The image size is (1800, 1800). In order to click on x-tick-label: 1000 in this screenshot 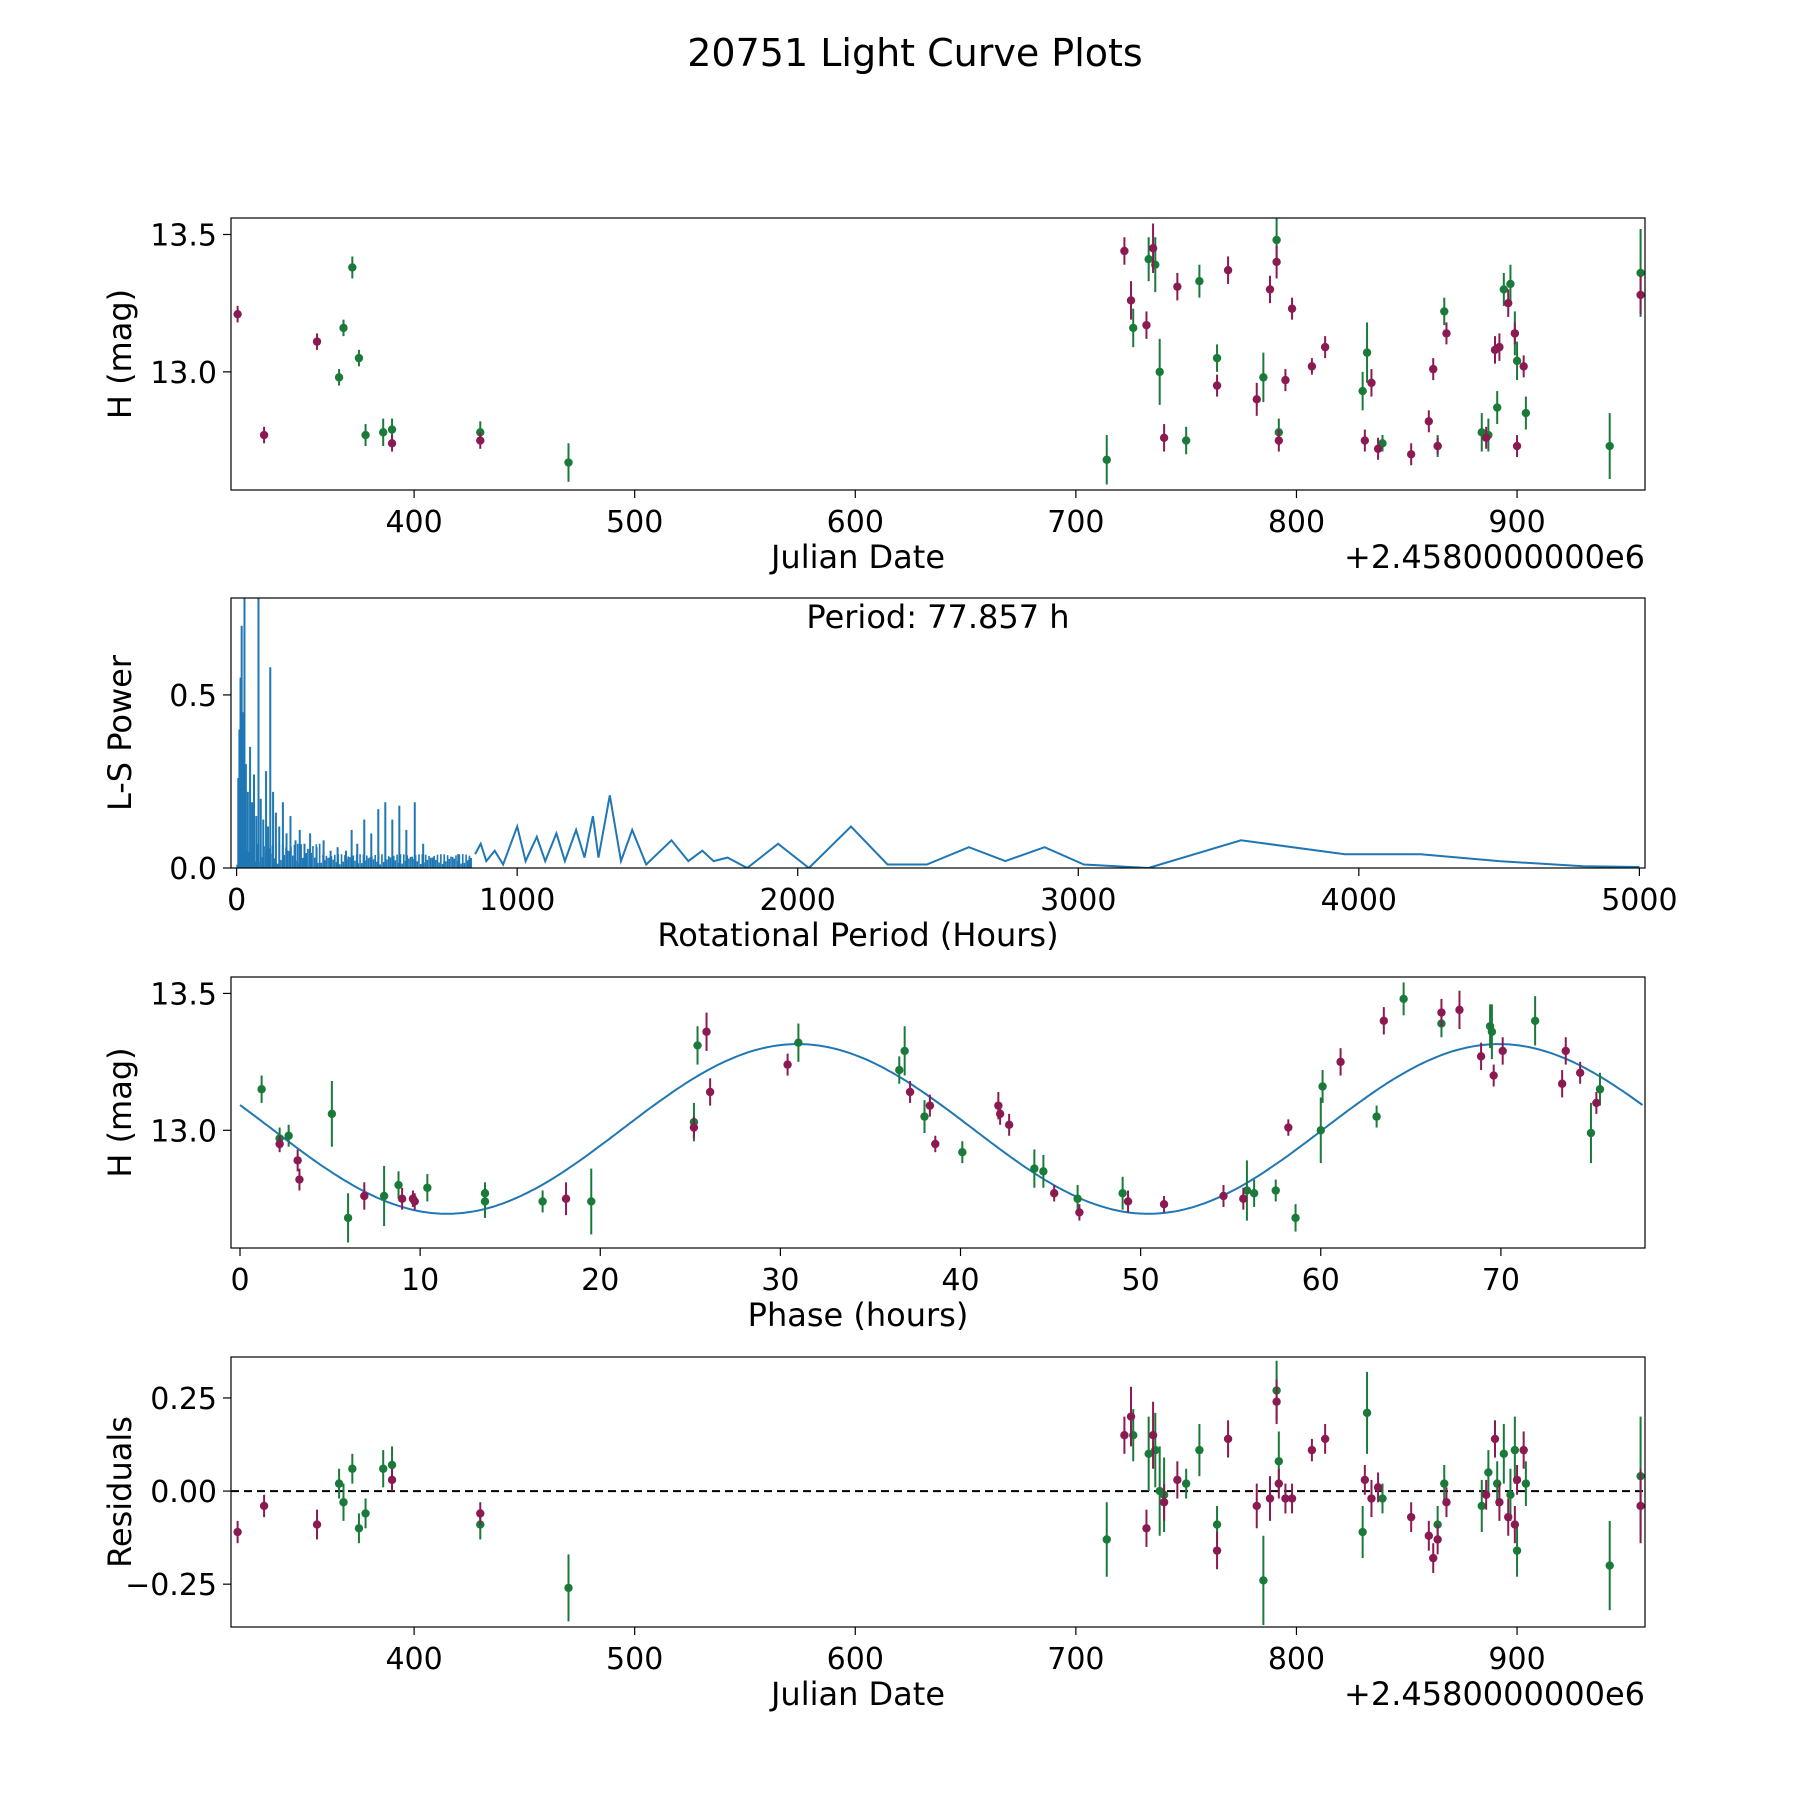, I will do `click(517, 900)`.